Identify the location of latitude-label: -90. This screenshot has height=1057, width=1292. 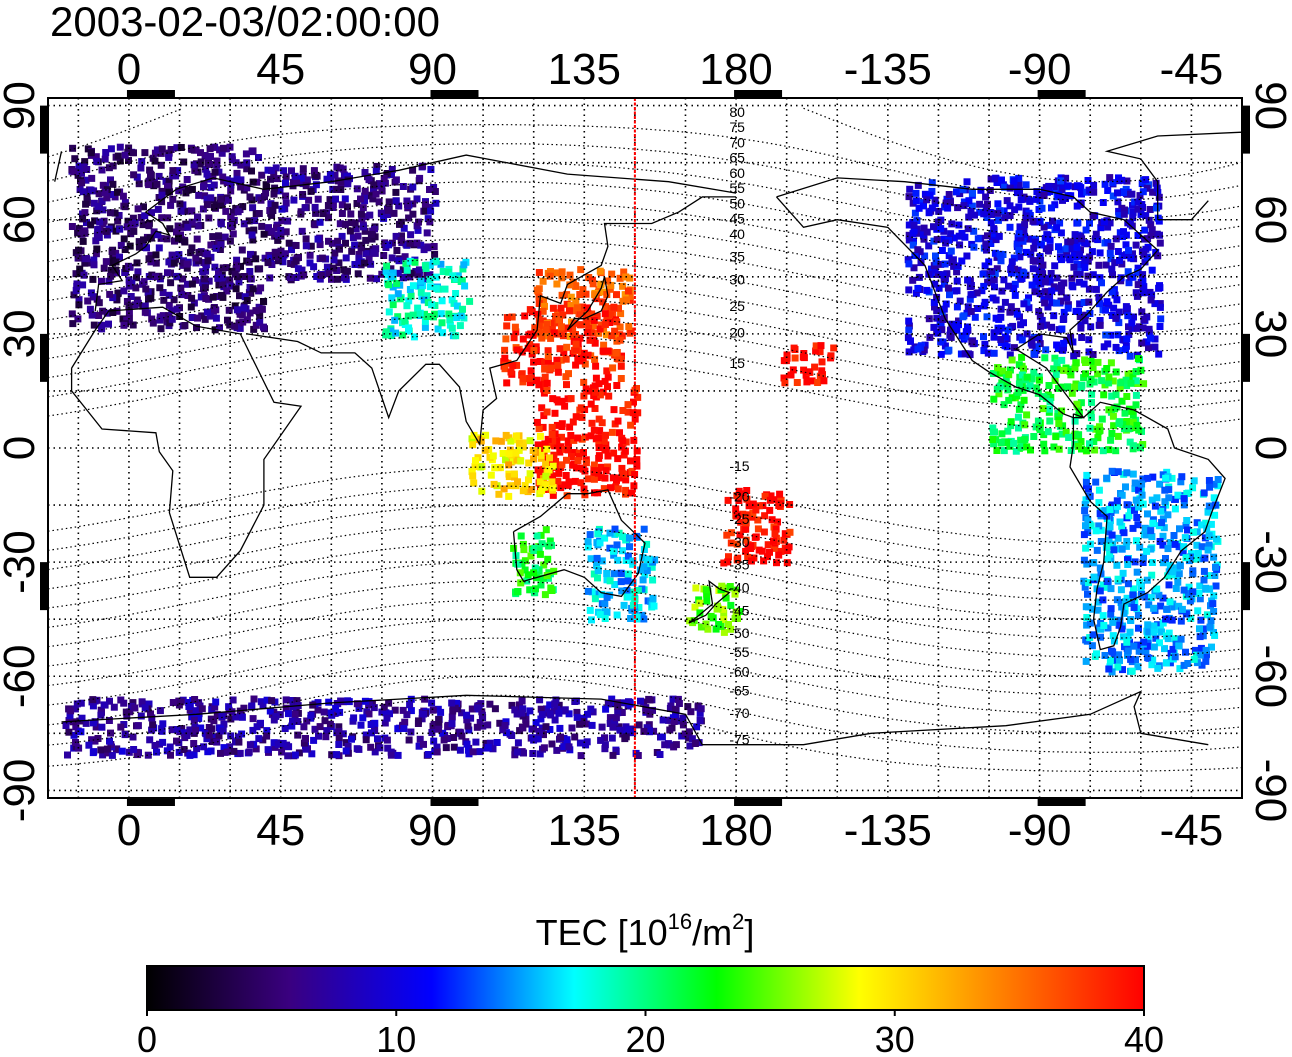
(1269, 791).